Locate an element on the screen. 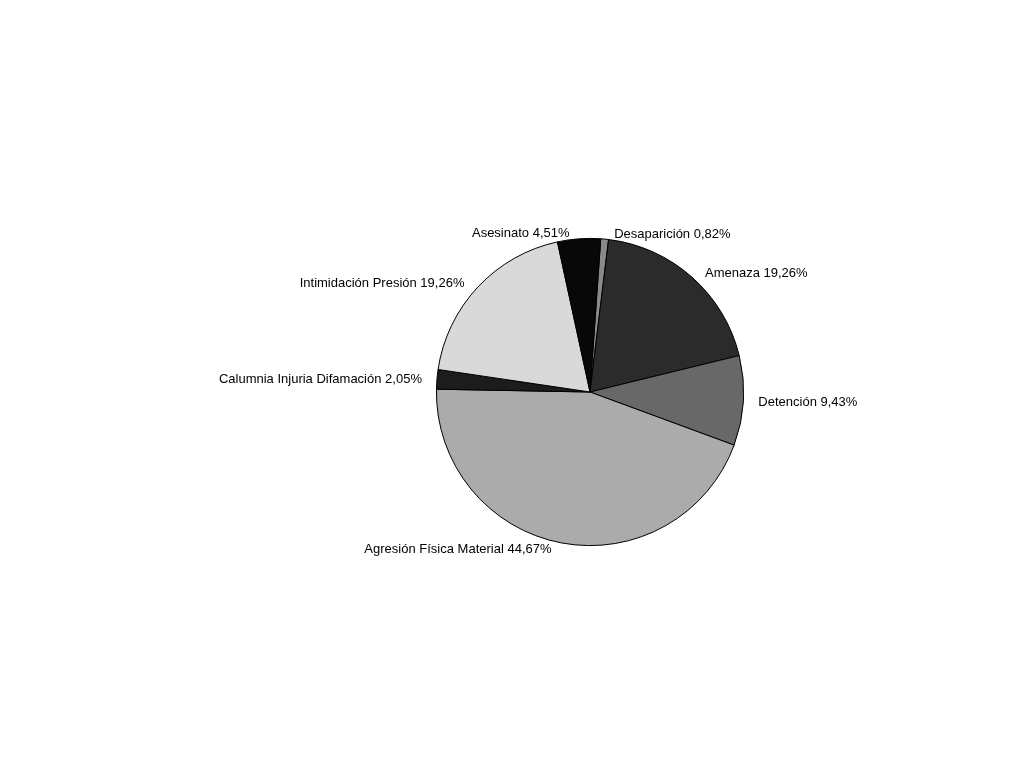 Image resolution: width=1024 pixels, height=768 pixels. slice-label: Agresión Física Material 44,67% is located at coordinates (458, 549).